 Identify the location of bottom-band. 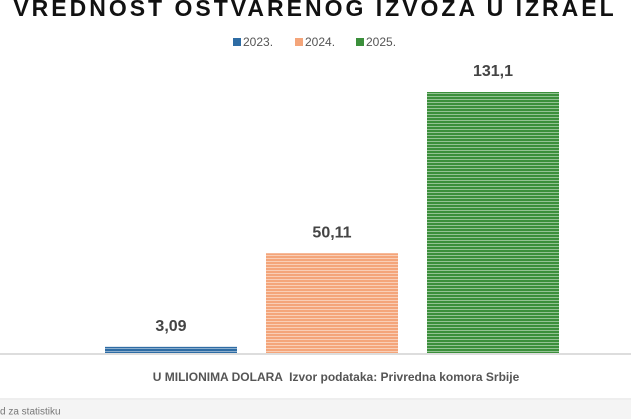
(315, 409).